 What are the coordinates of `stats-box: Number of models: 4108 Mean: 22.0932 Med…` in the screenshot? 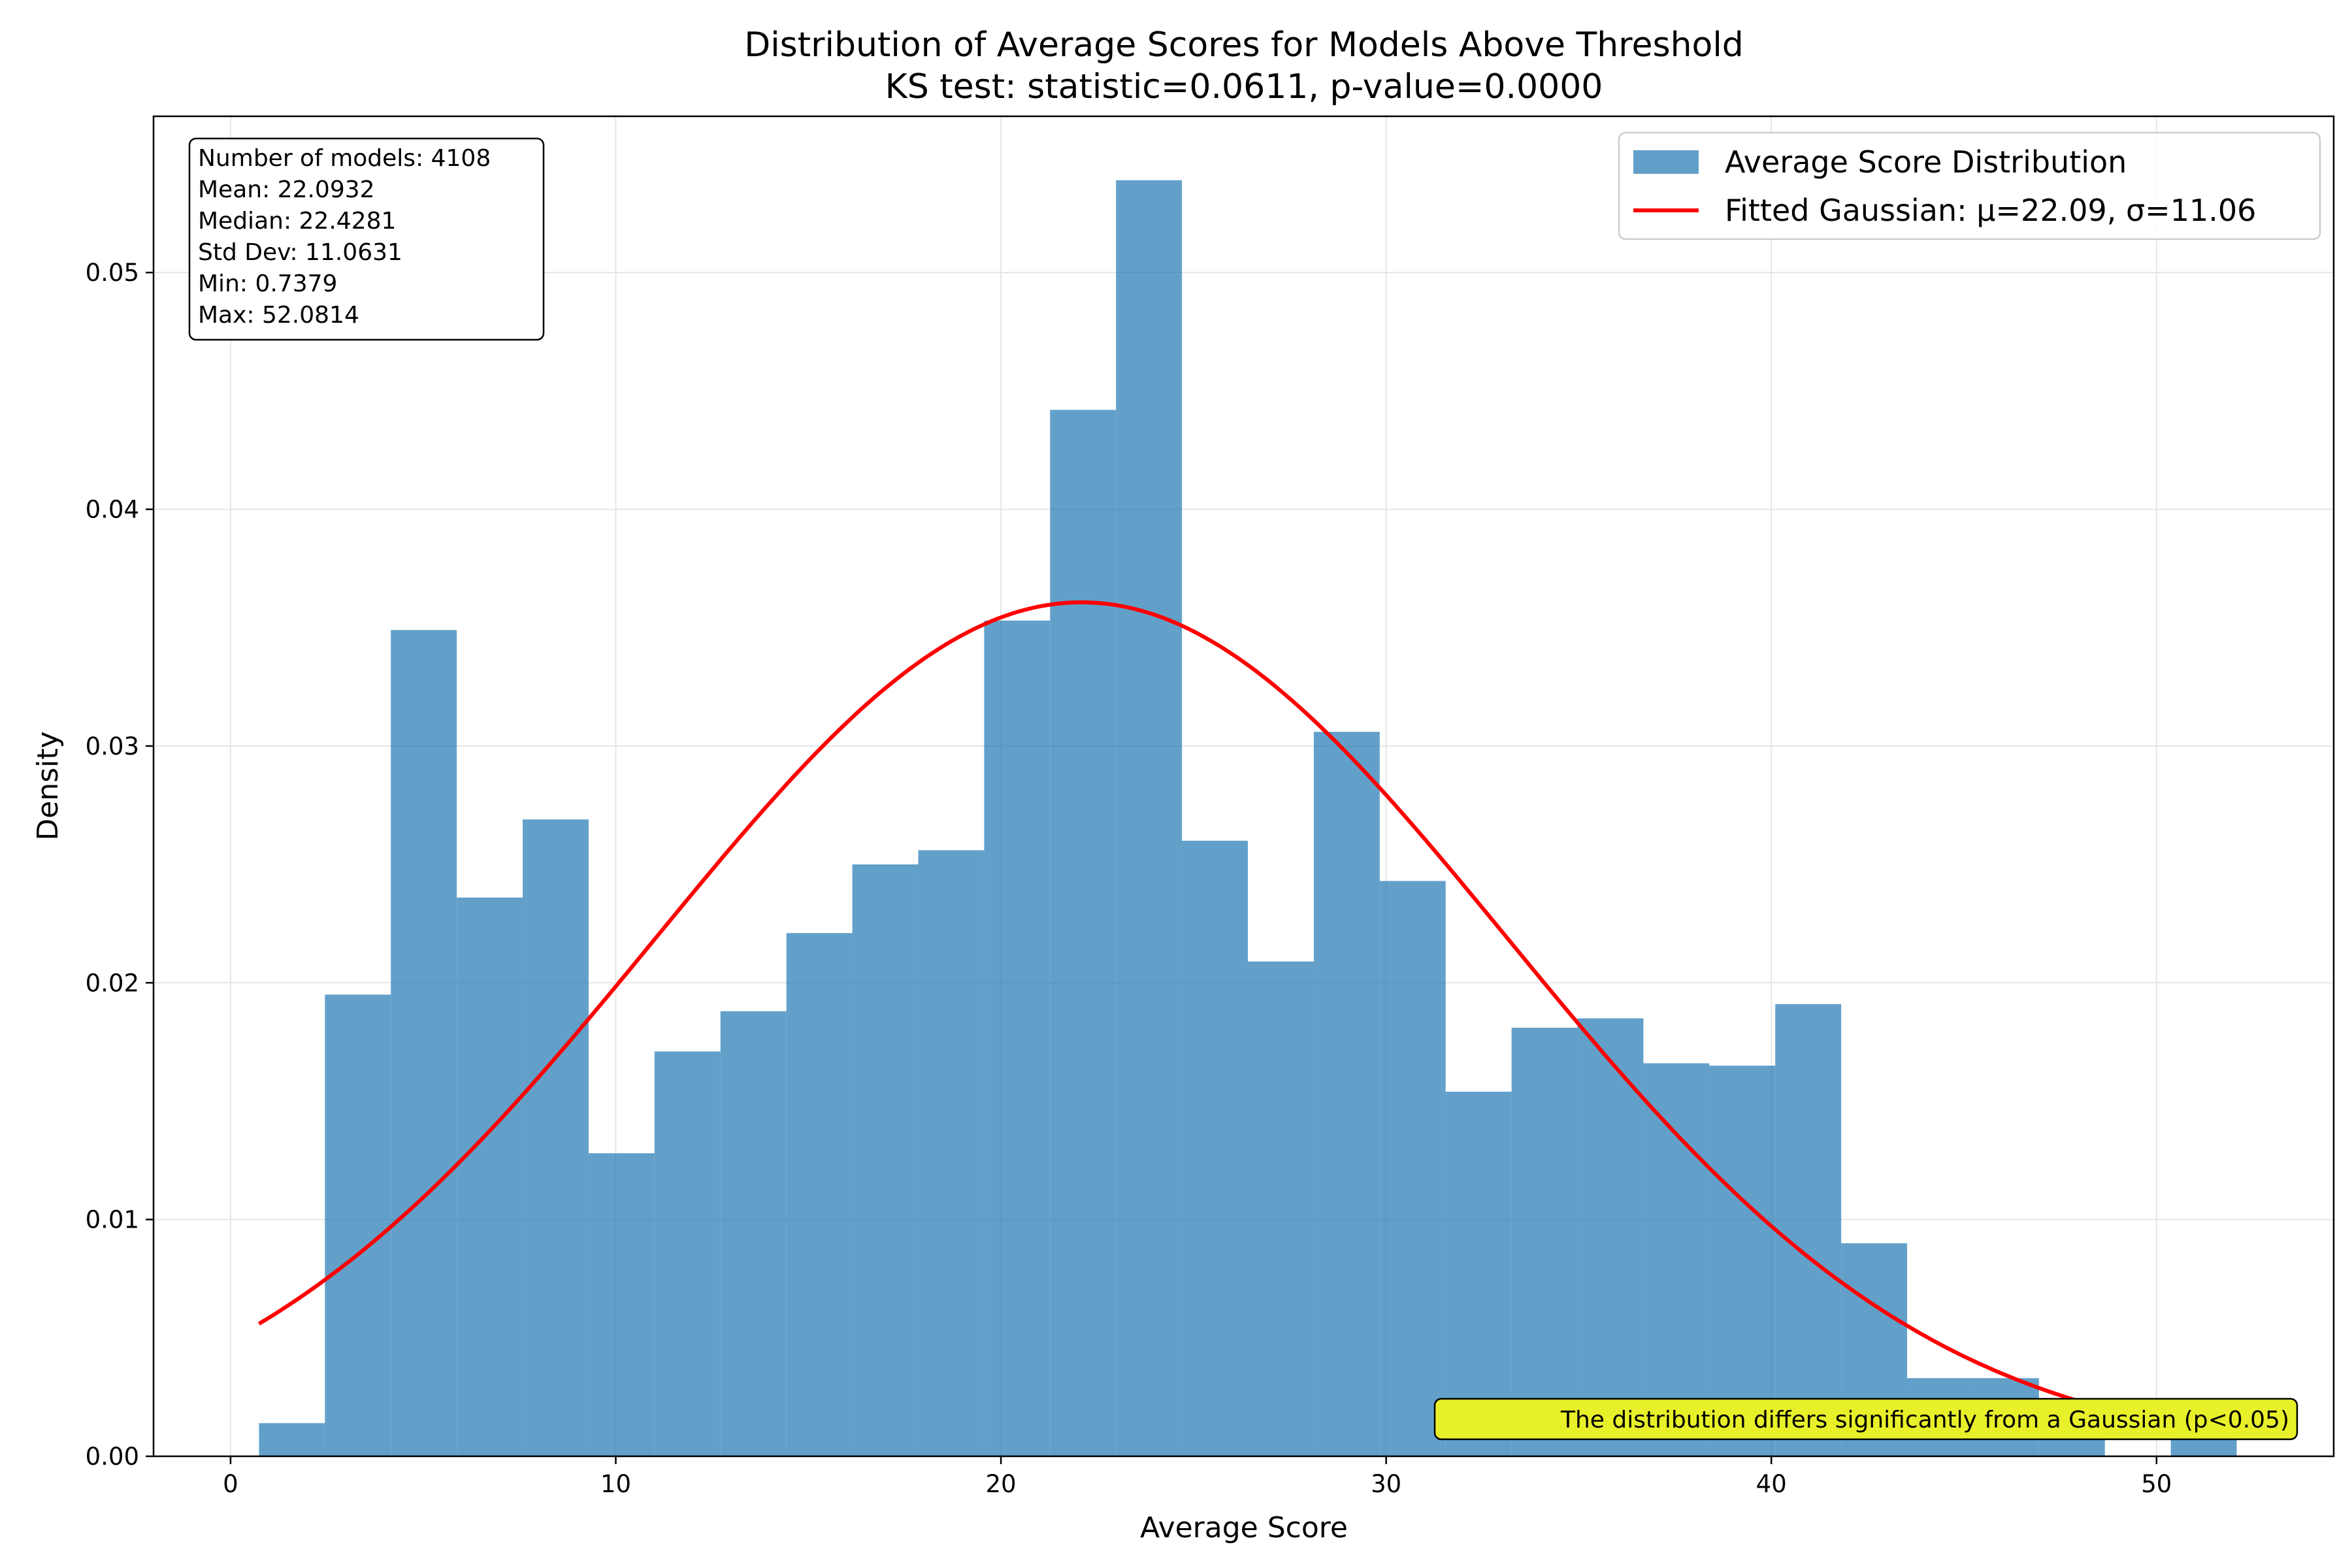 It's located at (366, 239).